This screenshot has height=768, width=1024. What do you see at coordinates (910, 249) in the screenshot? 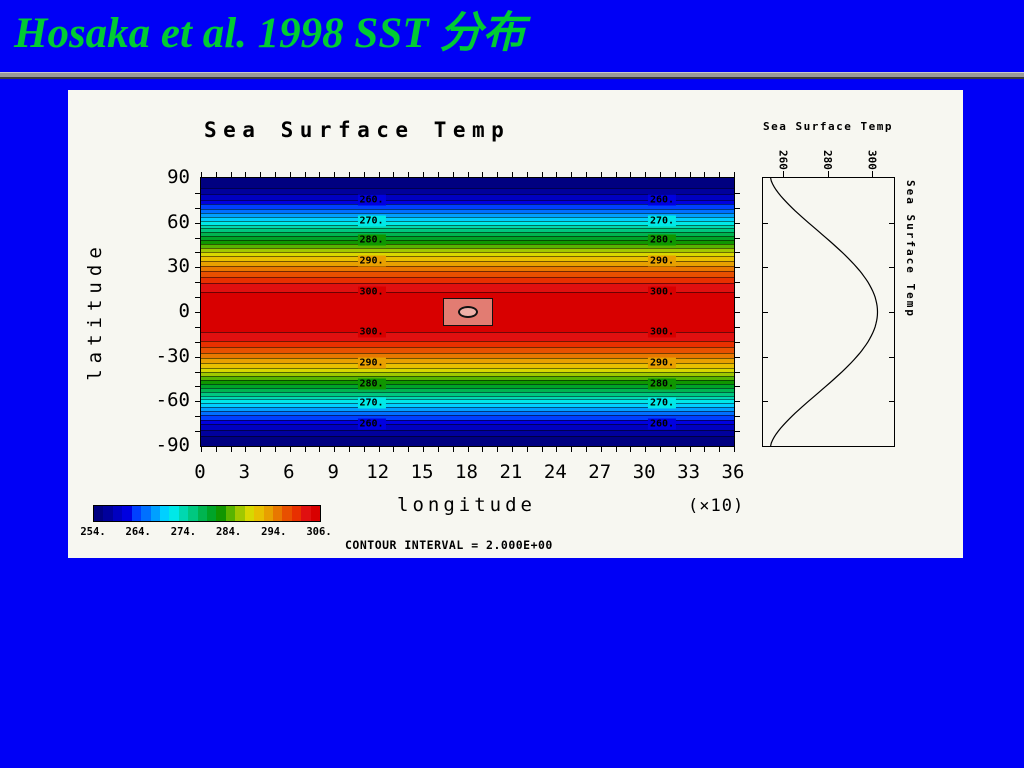
I see `side-right-axis-title: Sea Surface Temp` at bounding box center [910, 249].